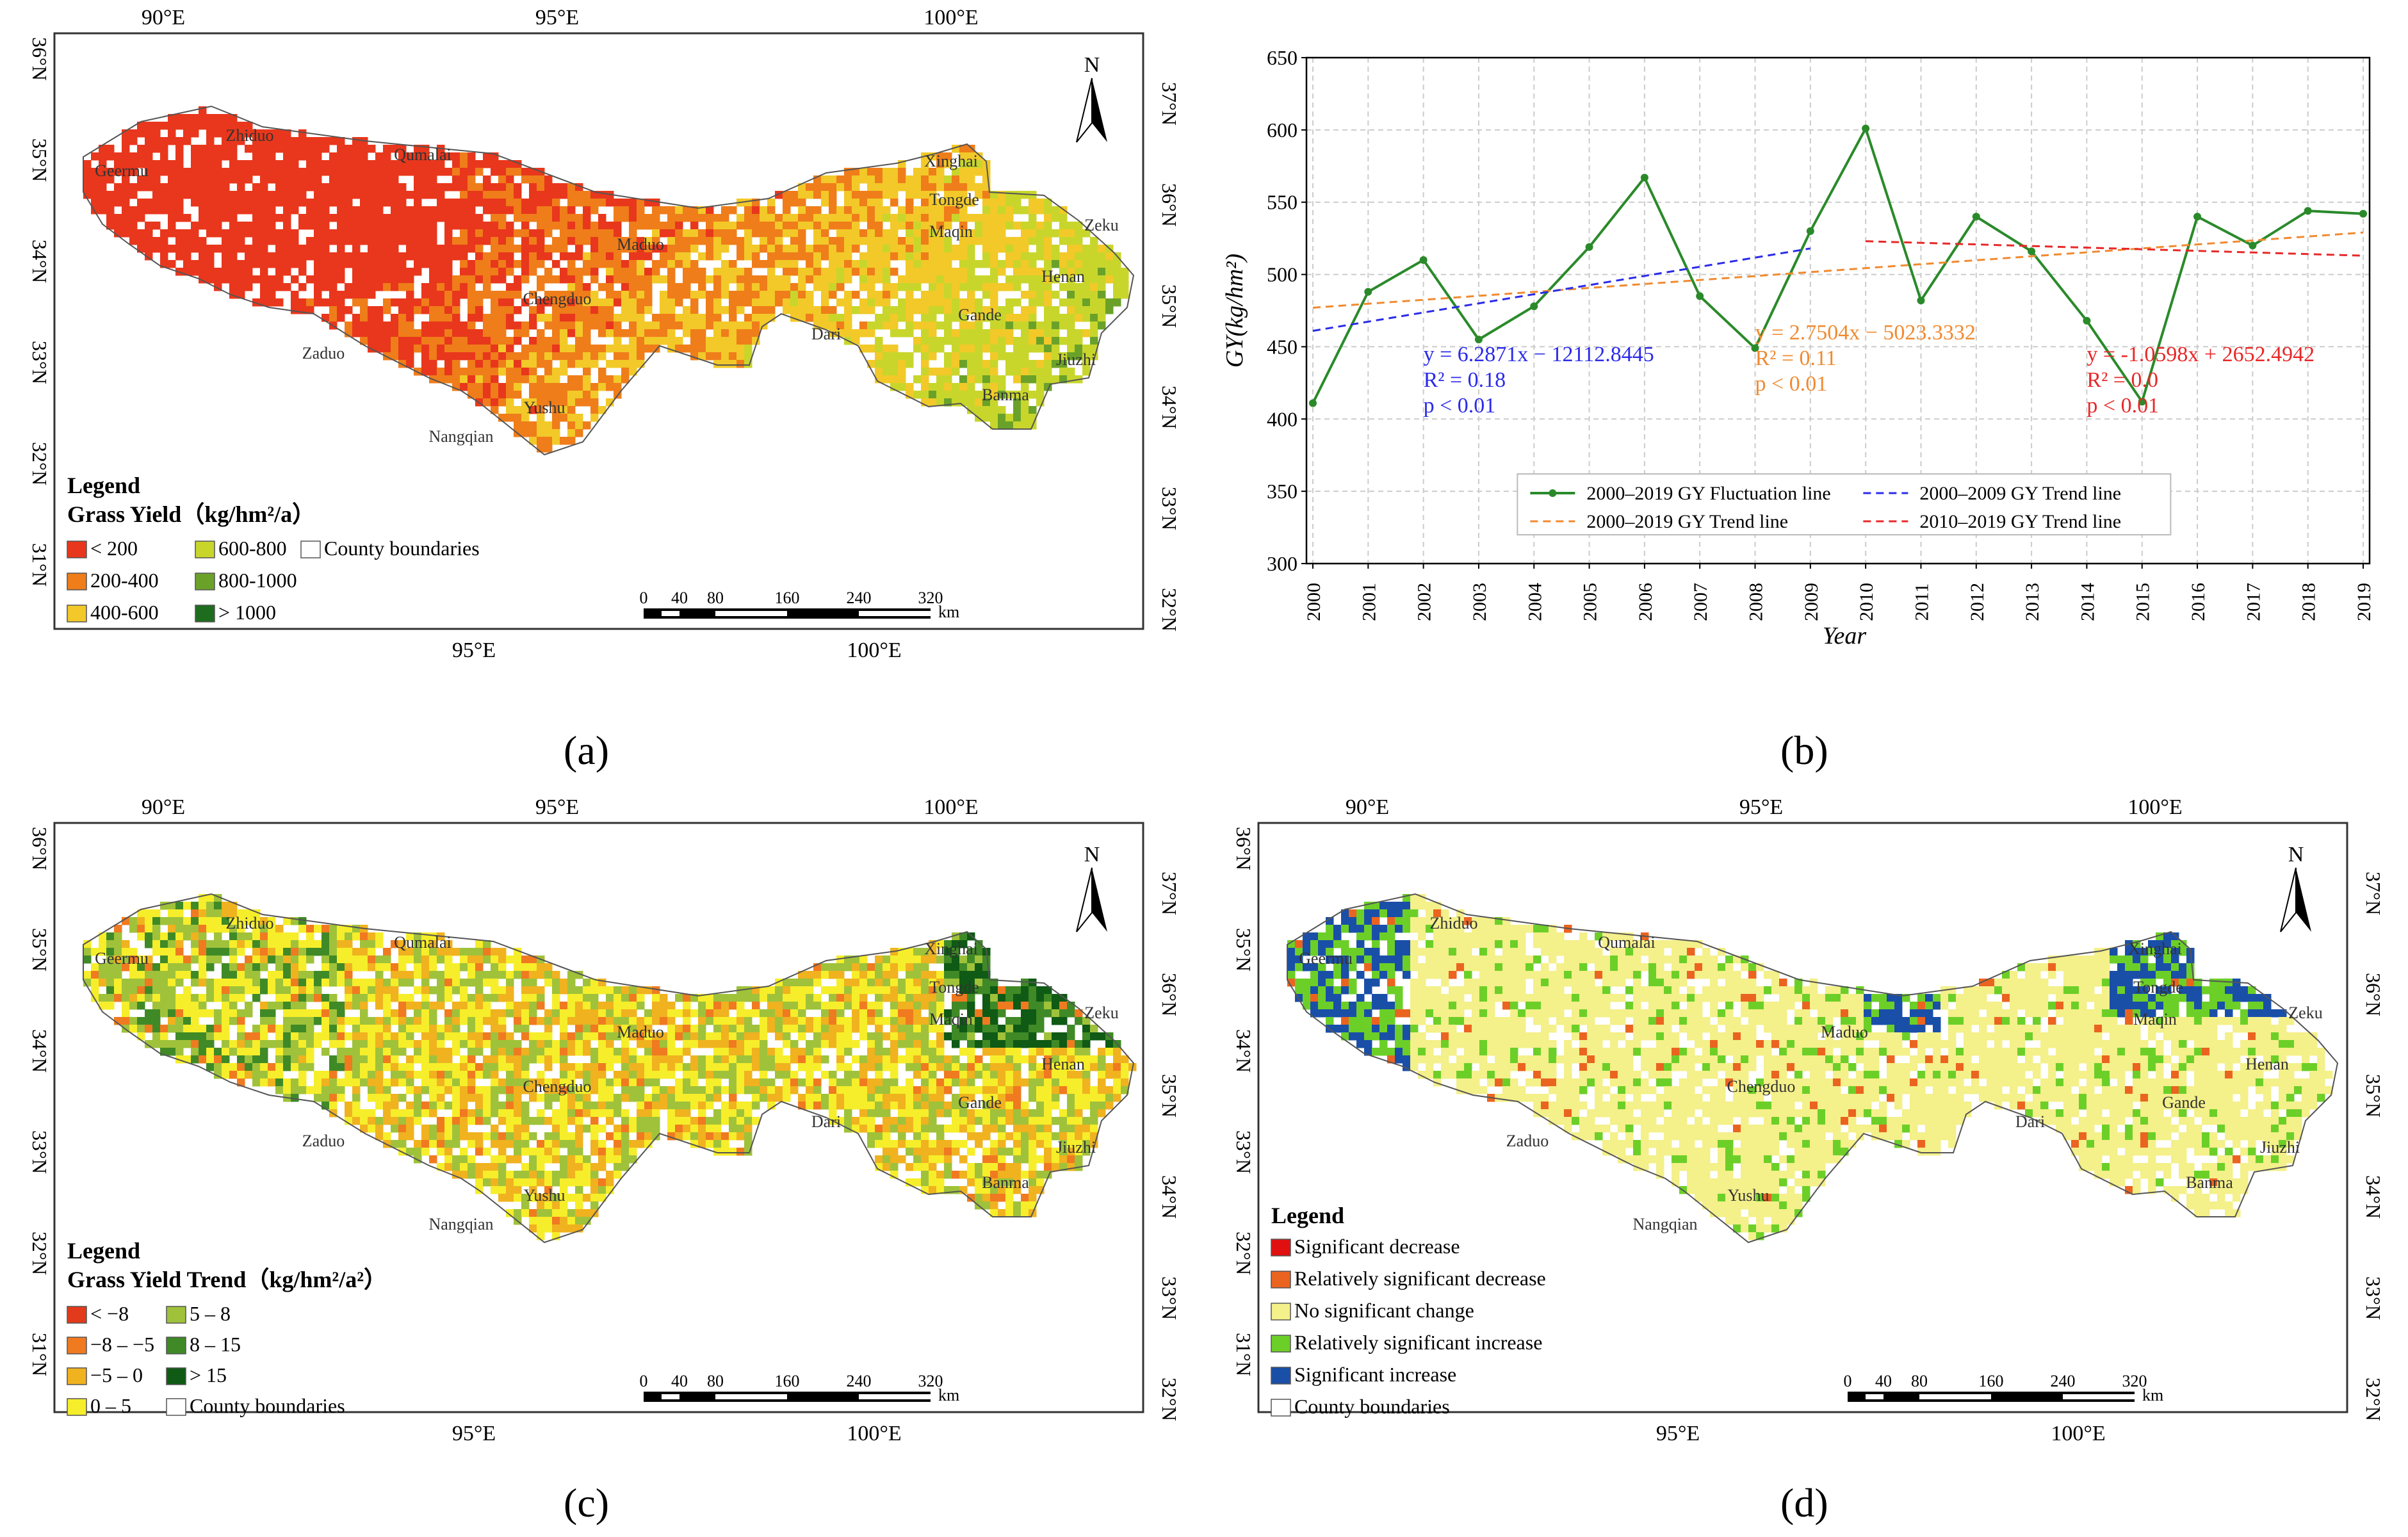 This screenshot has width=2408, height=1537. Describe the element at coordinates (1866, 602) in the screenshot. I see `x-tick-label: 2010` at that location.